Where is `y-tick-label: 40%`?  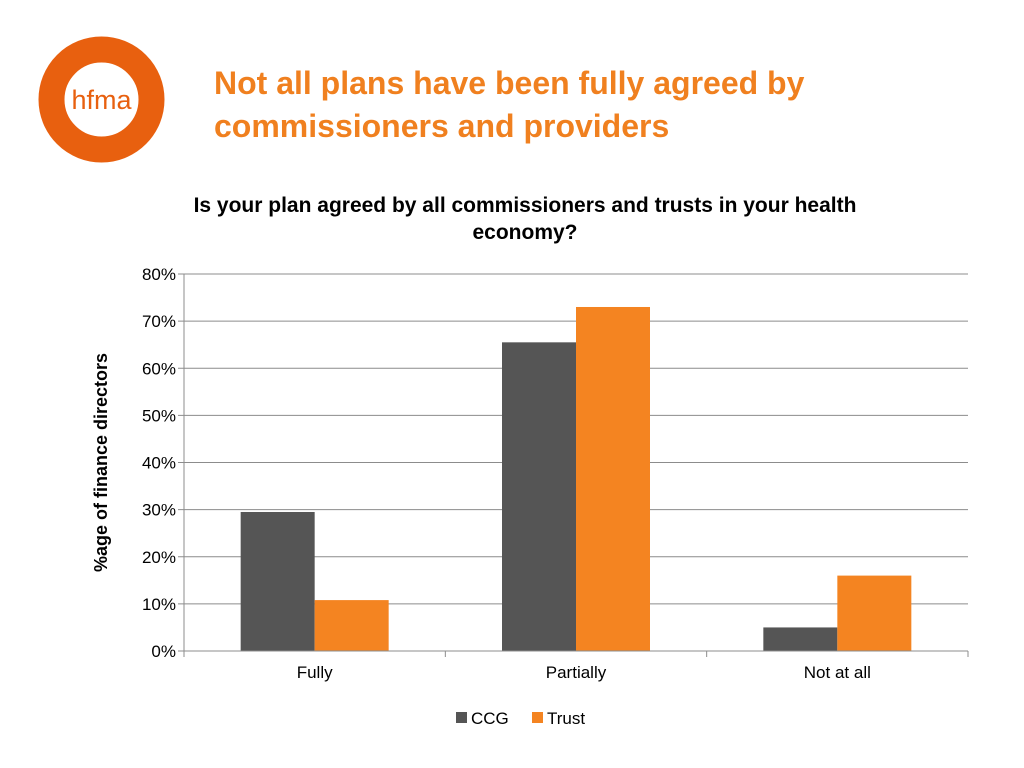
y-tick-label: 40% is located at coordinates (159, 463).